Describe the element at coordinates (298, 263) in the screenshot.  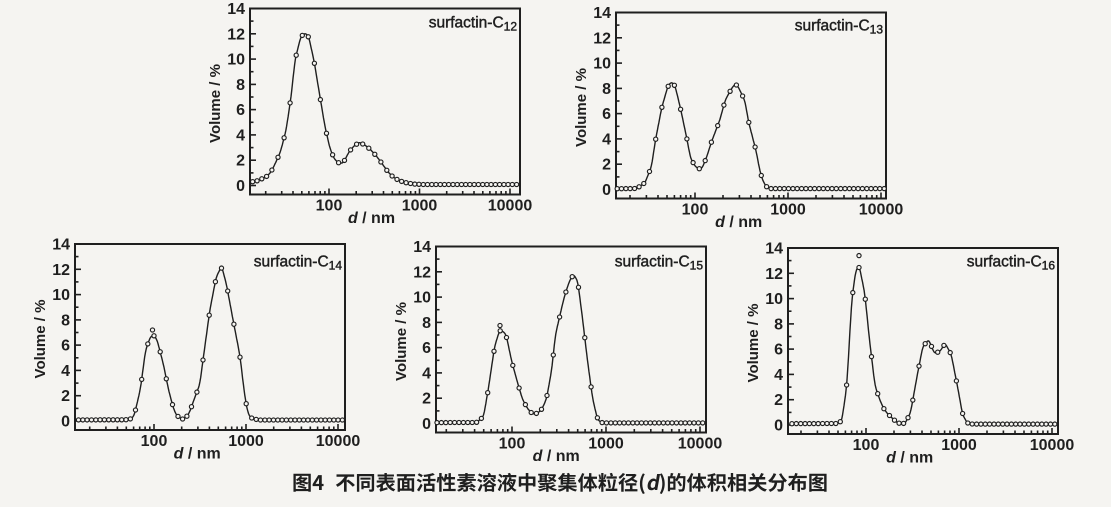
I see `svg-text: surfactin-C14` at that location.